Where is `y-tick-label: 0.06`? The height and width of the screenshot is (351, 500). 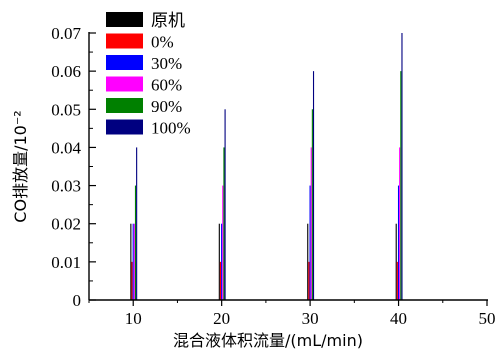 y-tick-label: 0.06 is located at coordinates (66, 71).